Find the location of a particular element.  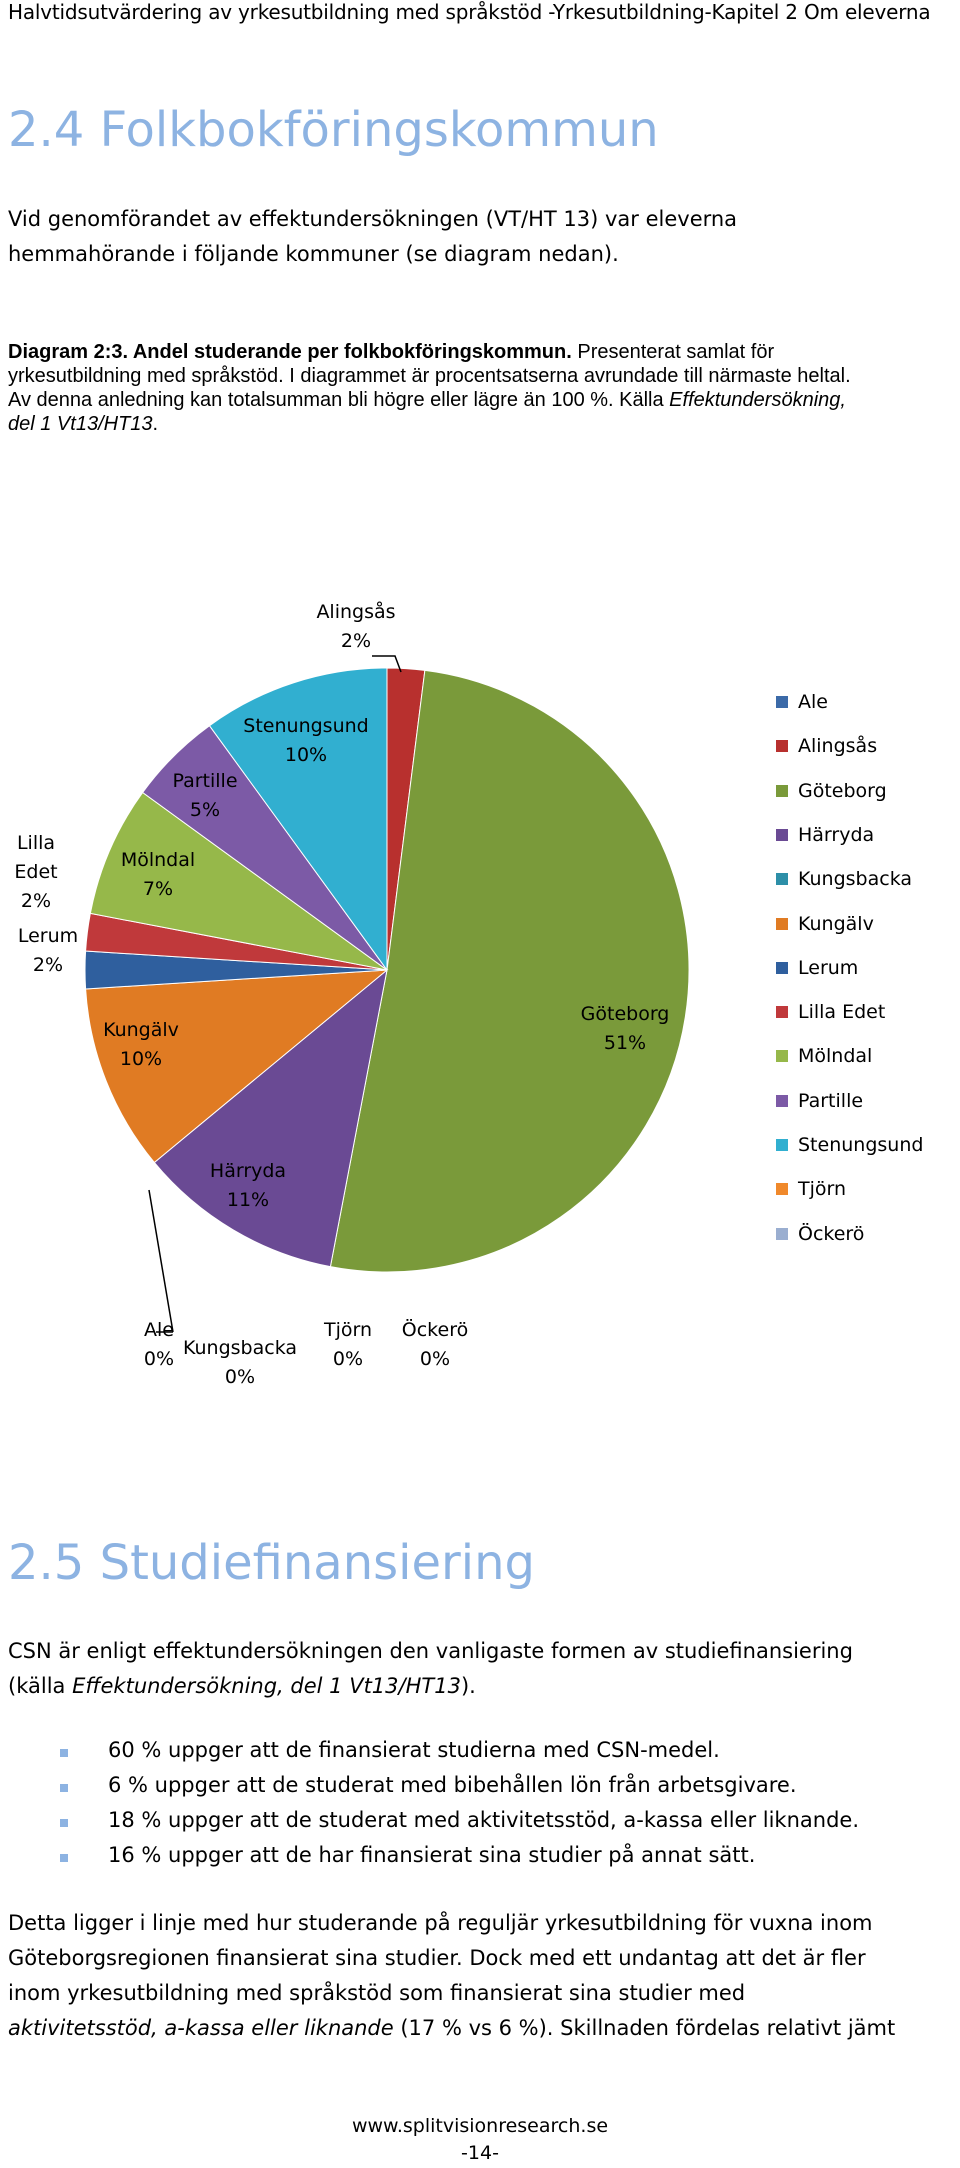

footer-url: www.splitvisionresearch.se is located at coordinates (480, 2126).